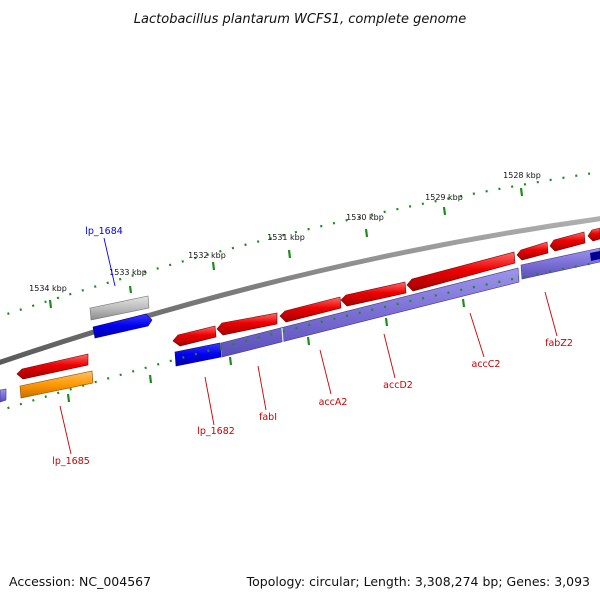 The height and width of the screenshot is (600, 600). What do you see at coordinates (532, 251) in the screenshot?
I see `cds-fabZ2-forward` at bounding box center [532, 251].